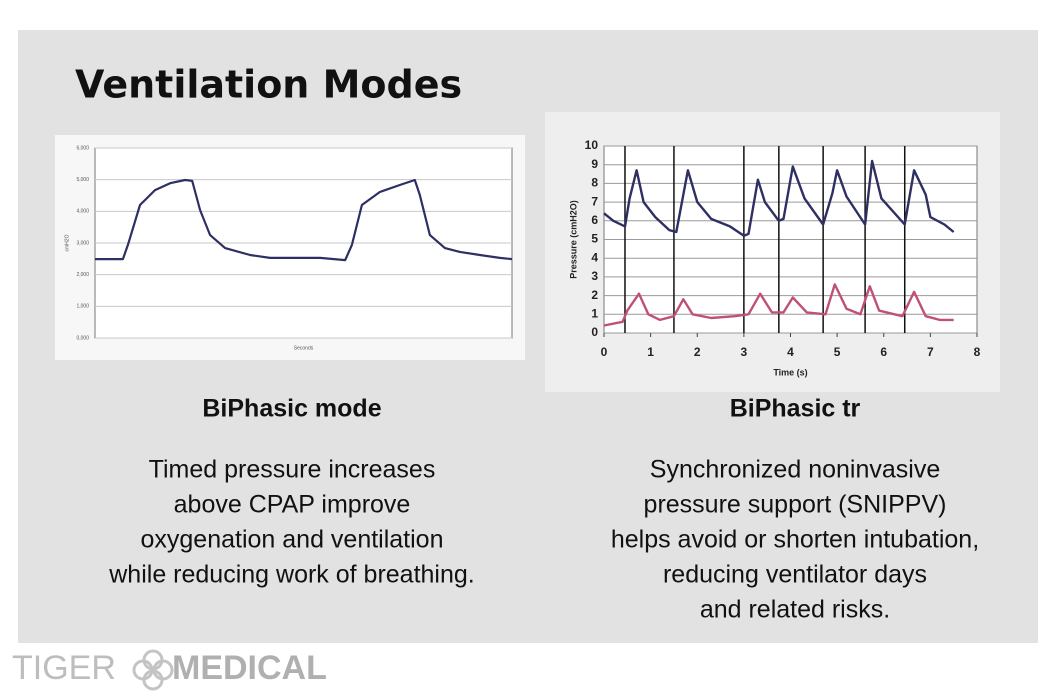 Image resolution: width=1055 pixels, height=700 pixels. What do you see at coordinates (744, 352) in the screenshot?
I see `x-tick-label: 3` at bounding box center [744, 352].